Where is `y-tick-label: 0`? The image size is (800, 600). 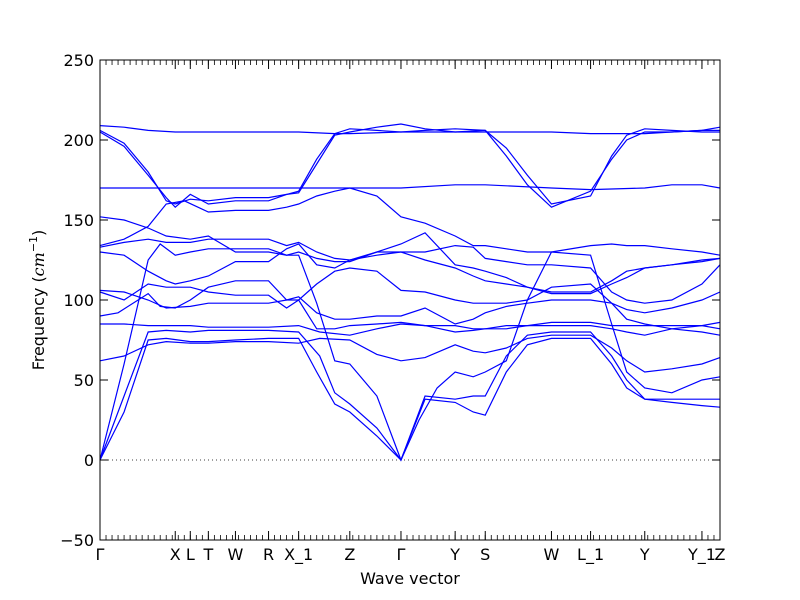 y-tick-label: 0 is located at coordinates (89, 460).